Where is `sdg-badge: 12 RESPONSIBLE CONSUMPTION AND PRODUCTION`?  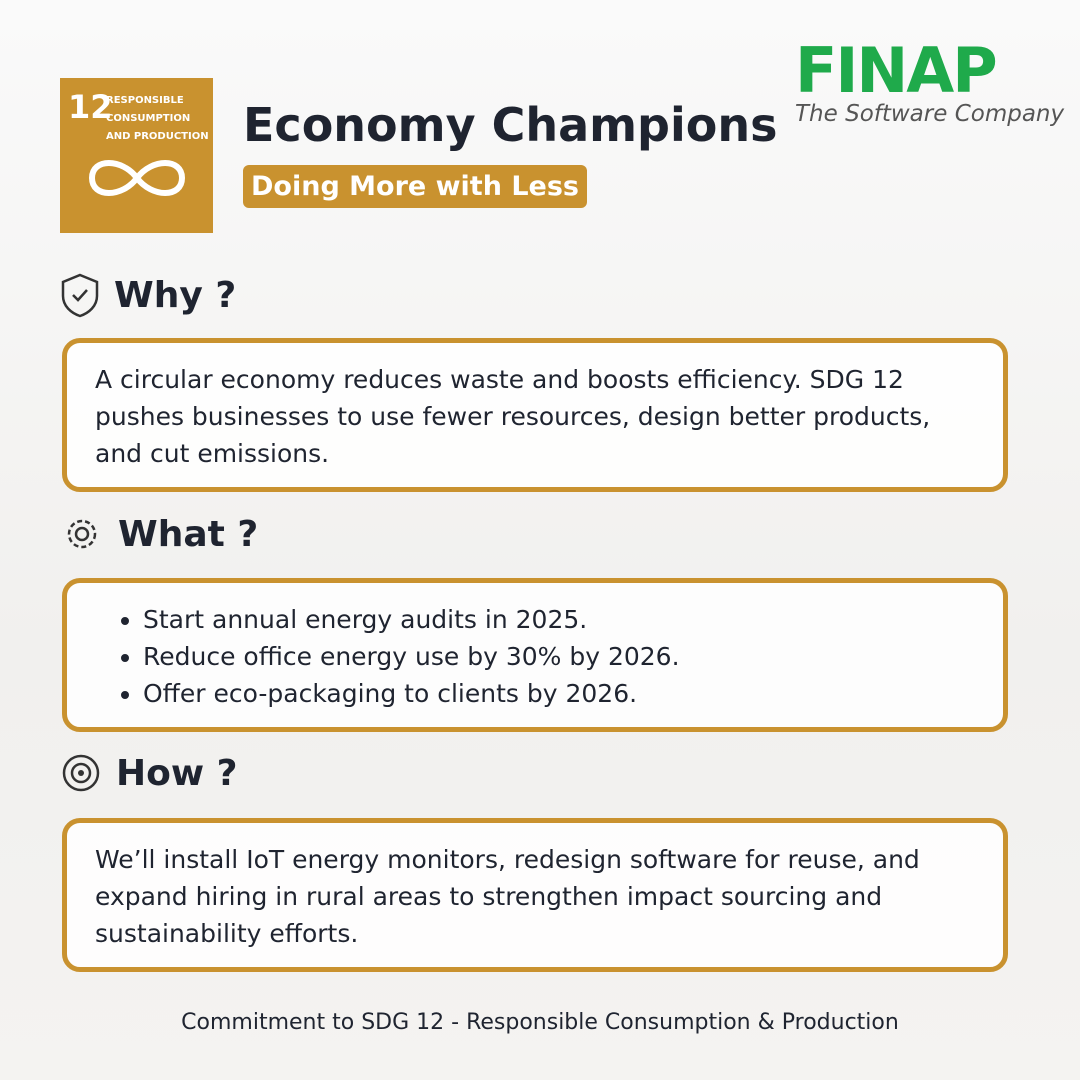
sdg-badge: 12 RESPONSIBLE CONSUMPTION AND PRODUCTION is located at coordinates (136, 155).